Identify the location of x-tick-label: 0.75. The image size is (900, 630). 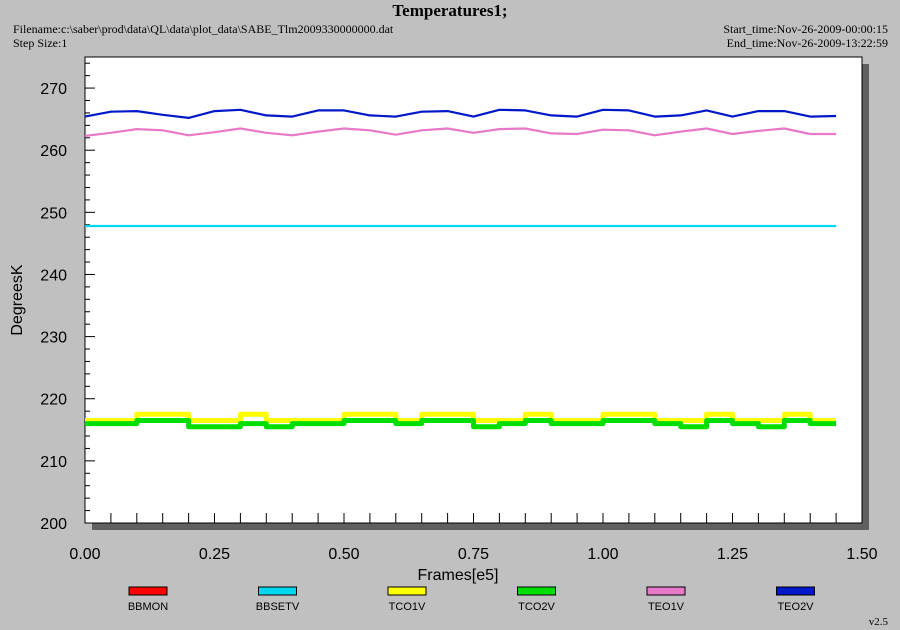
(473, 554).